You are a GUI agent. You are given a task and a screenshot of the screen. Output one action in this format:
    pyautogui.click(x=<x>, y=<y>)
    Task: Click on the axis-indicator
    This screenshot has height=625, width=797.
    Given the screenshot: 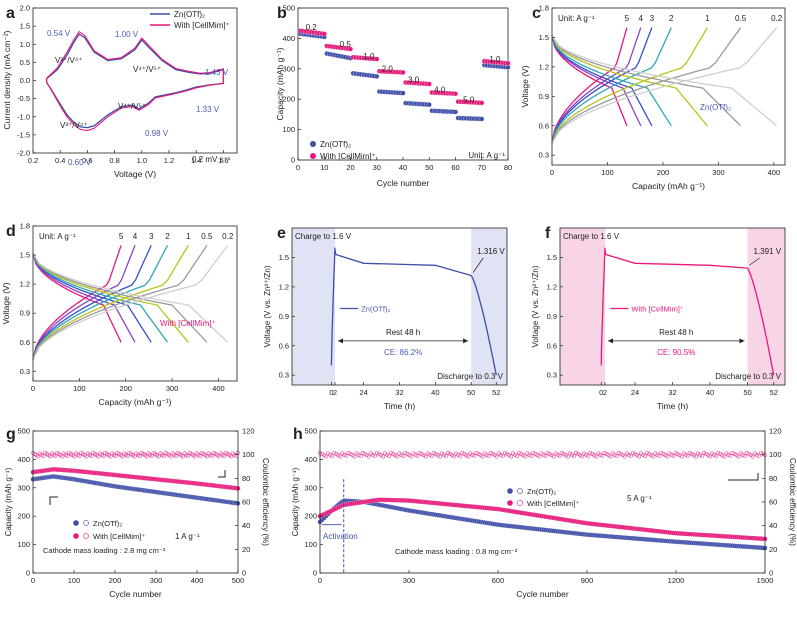 What is the action you would take?
    pyautogui.click(x=53, y=500)
    